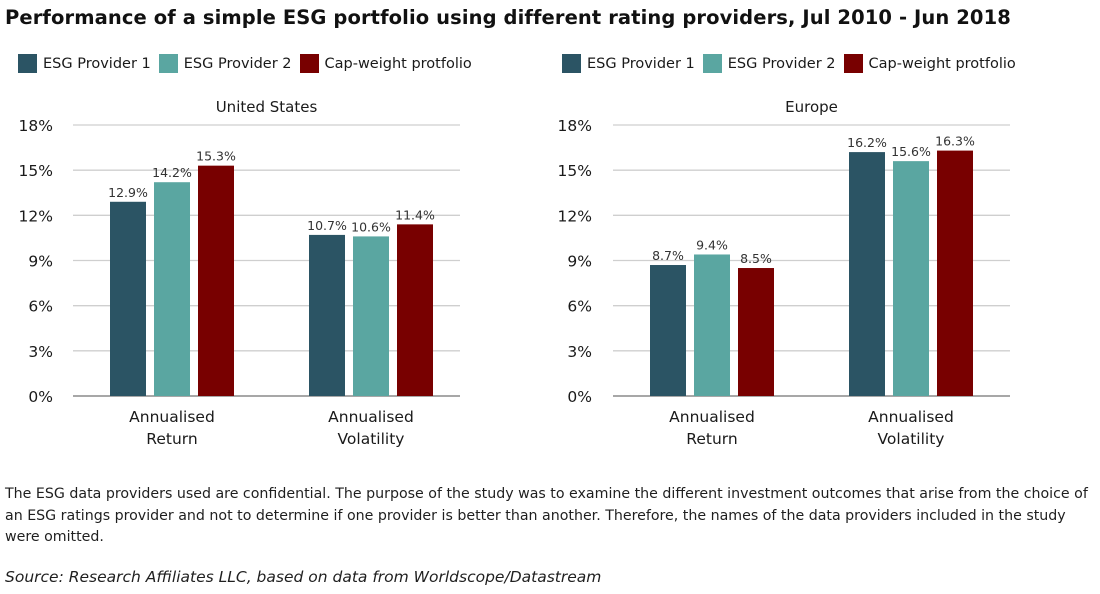  What do you see at coordinates (415, 214) in the screenshot?
I see `data-label: 11.4%` at bounding box center [415, 214].